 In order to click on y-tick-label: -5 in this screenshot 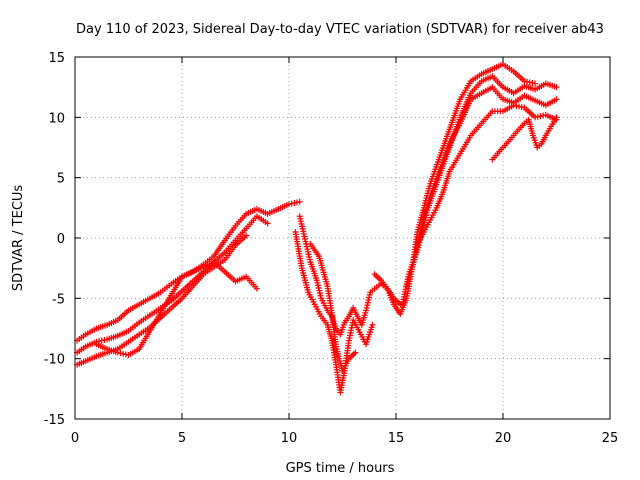, I will do `click(58, 299)`.